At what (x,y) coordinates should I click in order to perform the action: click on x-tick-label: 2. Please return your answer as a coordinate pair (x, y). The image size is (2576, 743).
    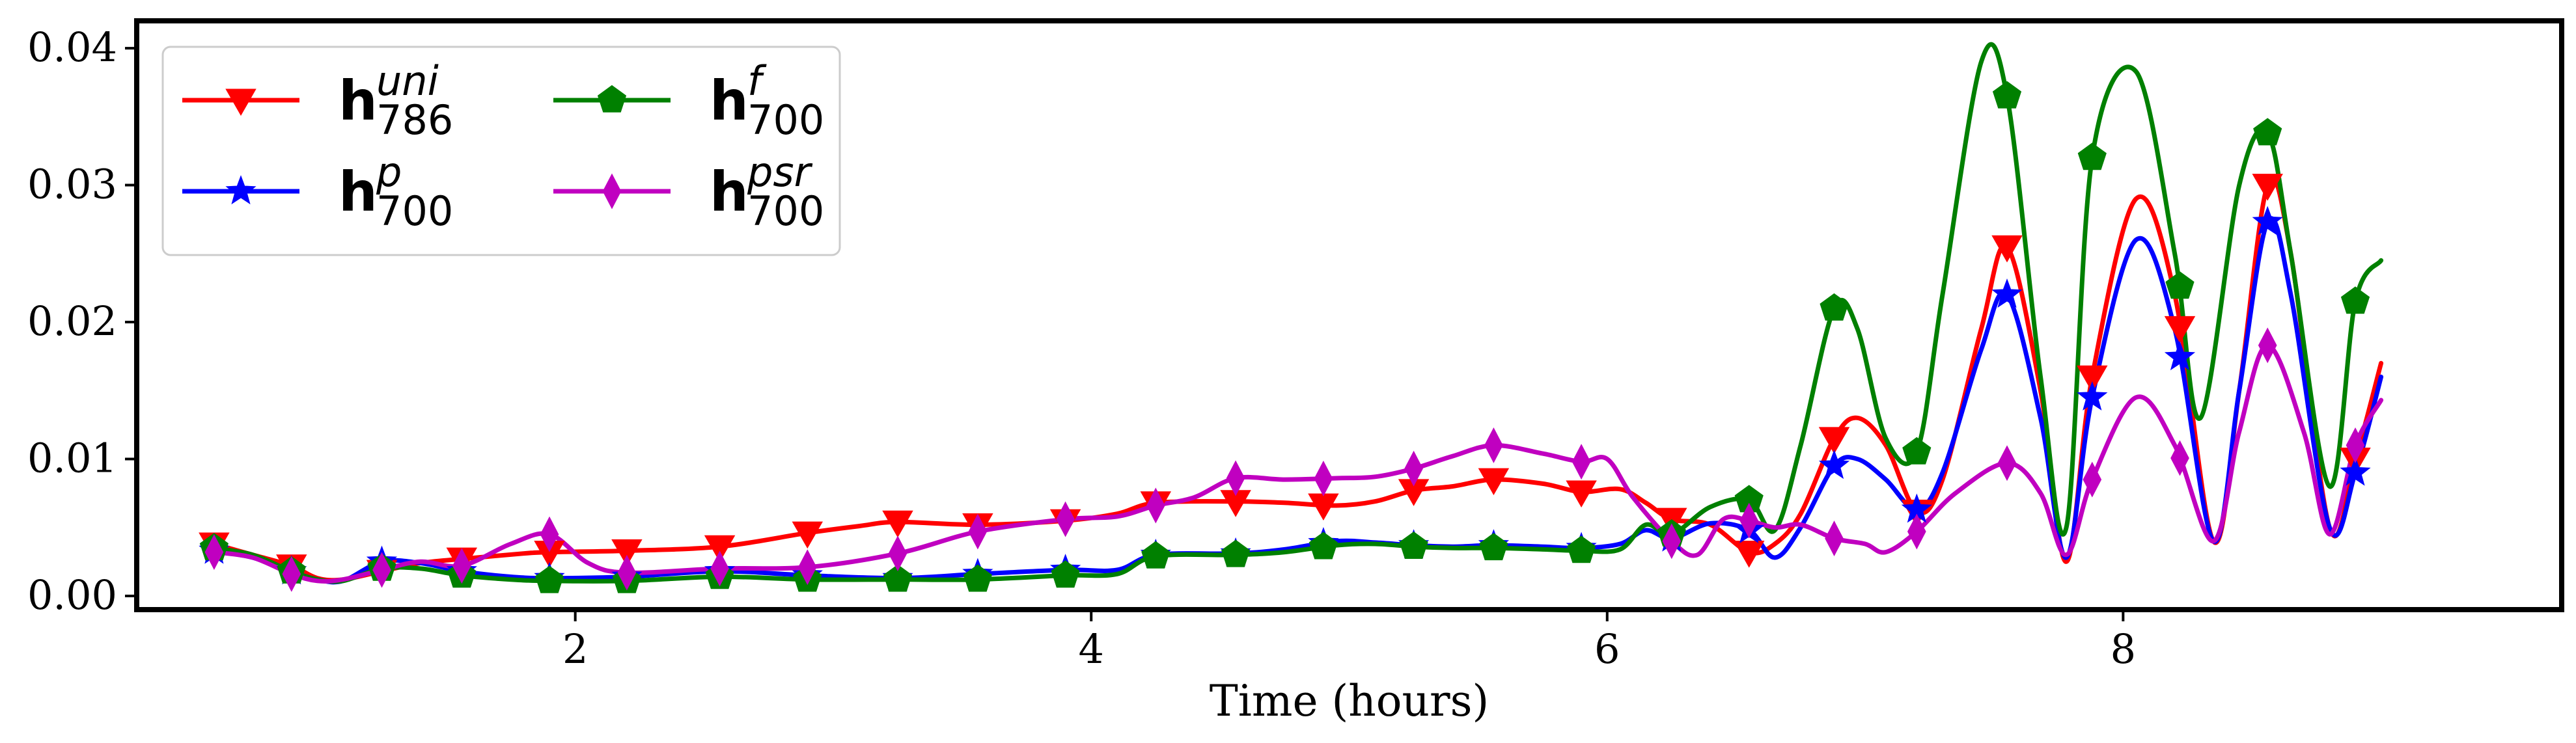
    Looking at the image, I should click on (575, 649).